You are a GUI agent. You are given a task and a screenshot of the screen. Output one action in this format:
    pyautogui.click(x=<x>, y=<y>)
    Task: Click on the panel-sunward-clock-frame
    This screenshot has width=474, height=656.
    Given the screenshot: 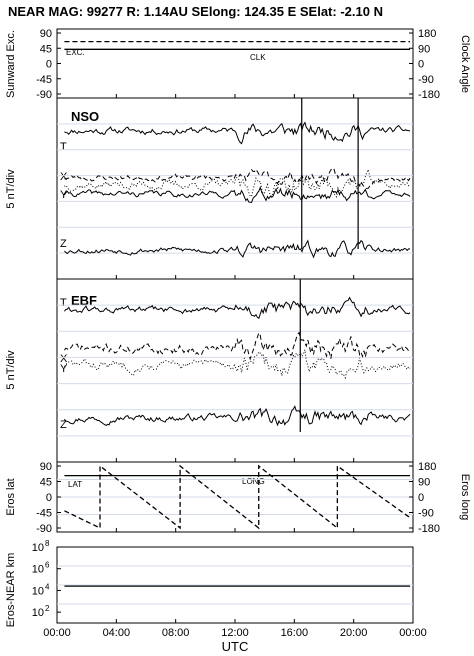 What is the action you would take?
    pyautogui.click(x=235, y=63)
    